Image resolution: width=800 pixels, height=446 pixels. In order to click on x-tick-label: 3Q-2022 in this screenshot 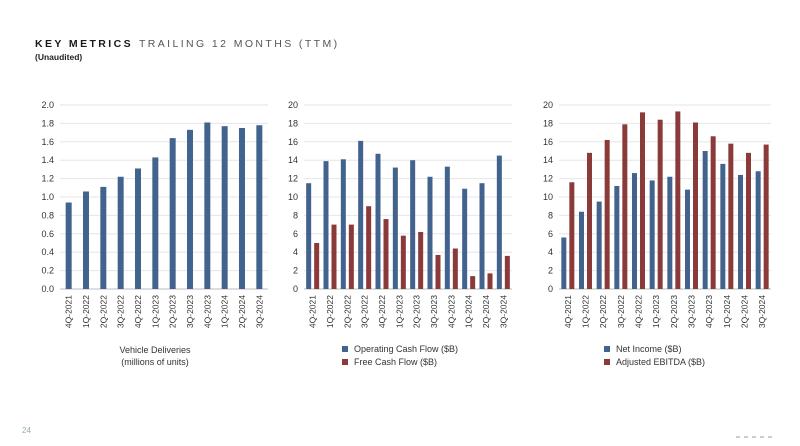, I will do `click(365, 311)`.